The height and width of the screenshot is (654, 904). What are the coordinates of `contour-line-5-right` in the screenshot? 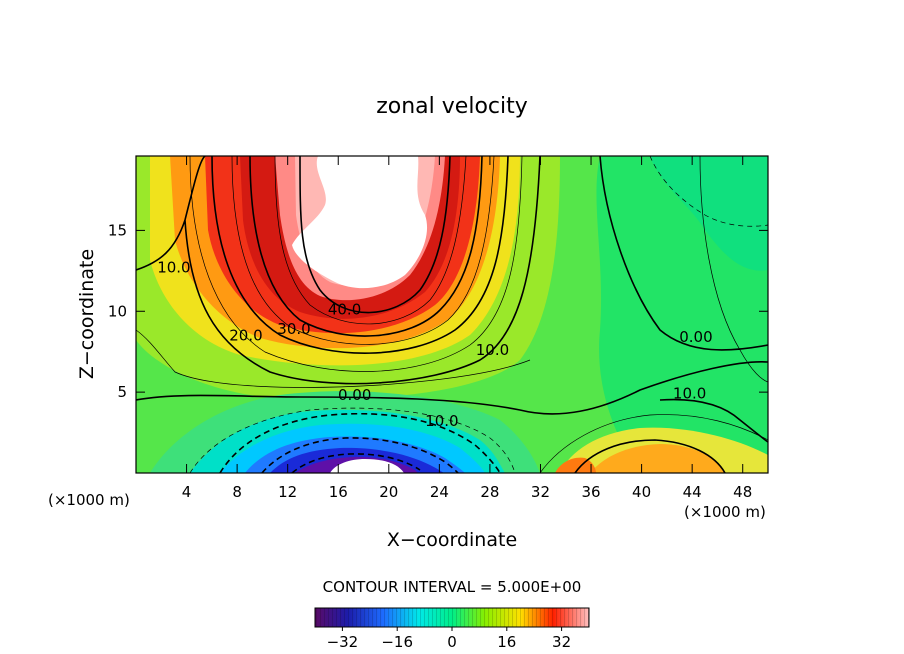 It's located at (733, 269).